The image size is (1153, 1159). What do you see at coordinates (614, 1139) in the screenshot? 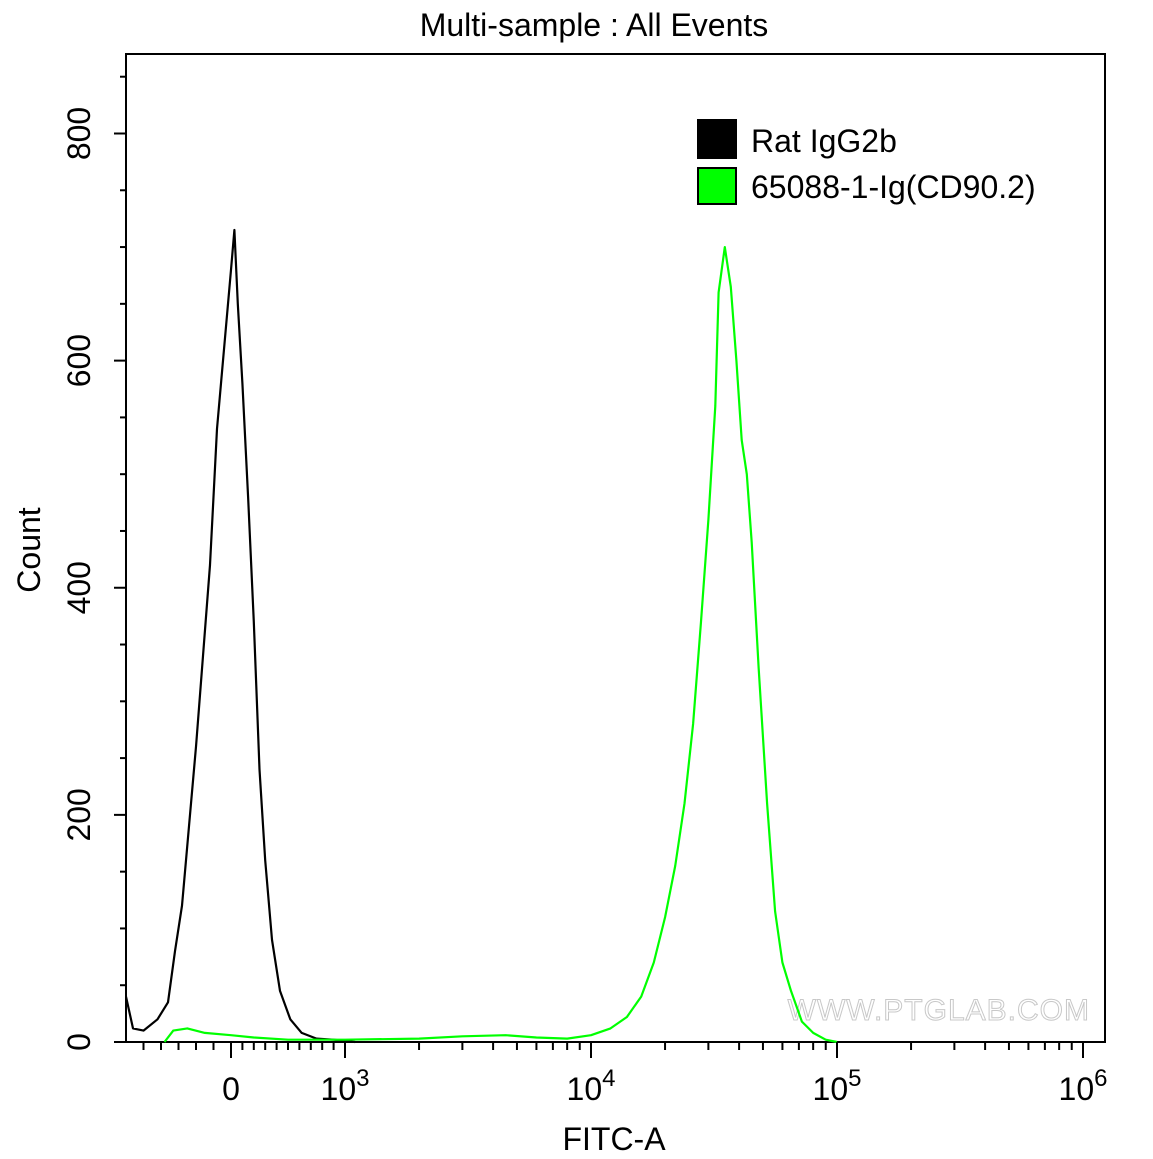
I see `x-axis-label: FITC-A` at bounding box center [614, 1139].